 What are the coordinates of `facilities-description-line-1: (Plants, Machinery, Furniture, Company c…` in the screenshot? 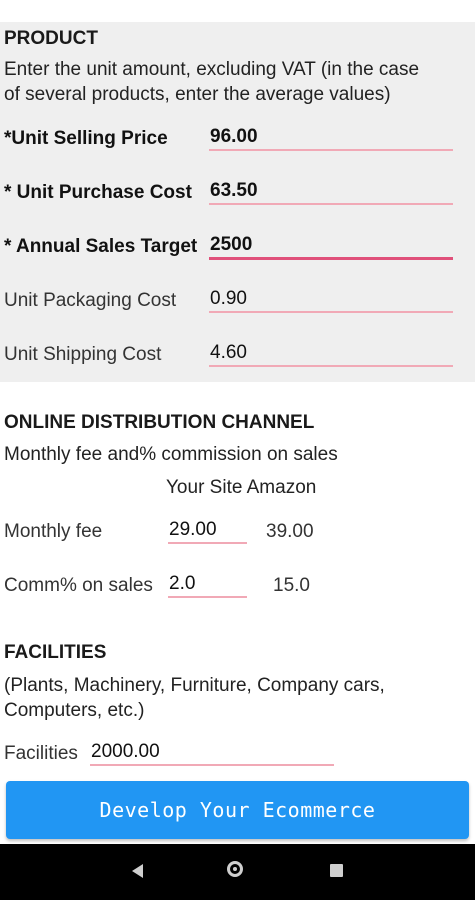 It's located at (194, 685).